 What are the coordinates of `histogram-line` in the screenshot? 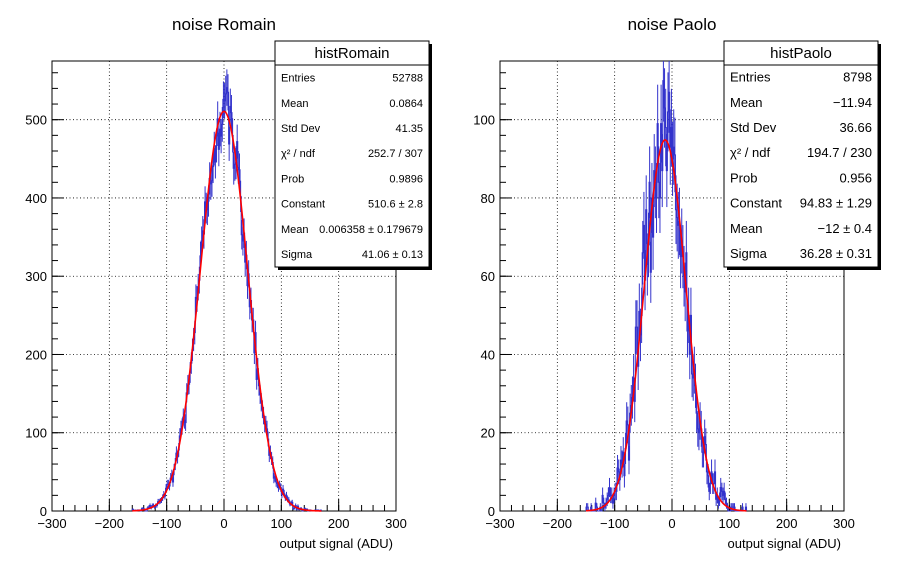 It's located at (666, 296).